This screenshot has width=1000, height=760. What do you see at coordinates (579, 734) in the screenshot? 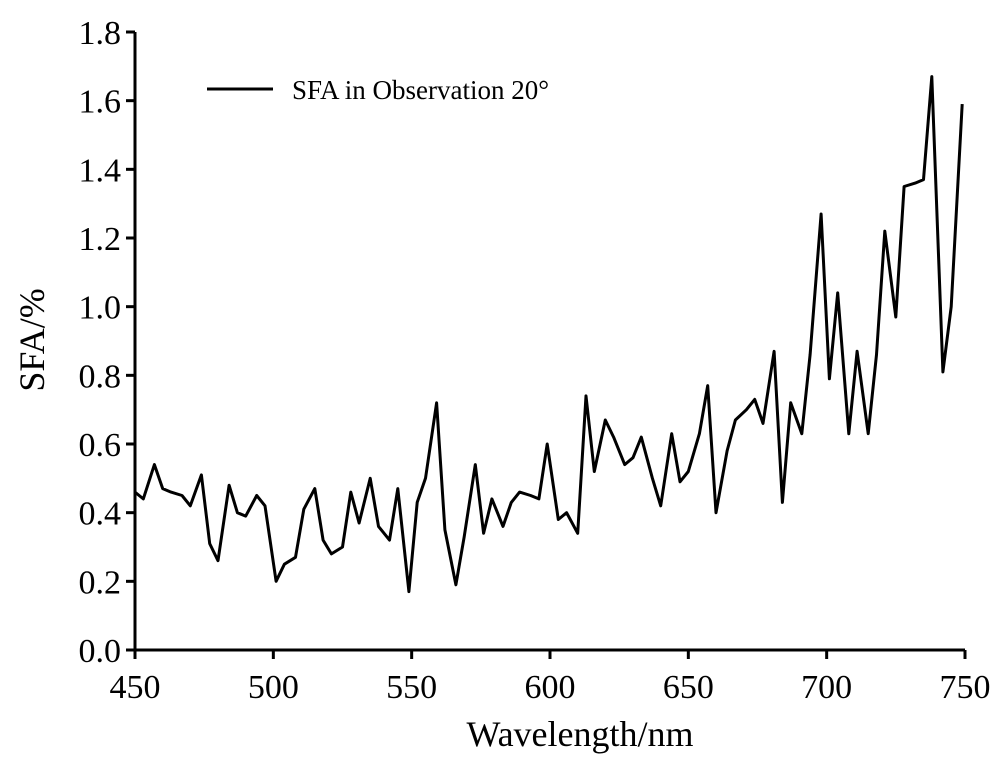
I see `x-axis-title: Wavelength/nm` at bounding box center [579, 734].